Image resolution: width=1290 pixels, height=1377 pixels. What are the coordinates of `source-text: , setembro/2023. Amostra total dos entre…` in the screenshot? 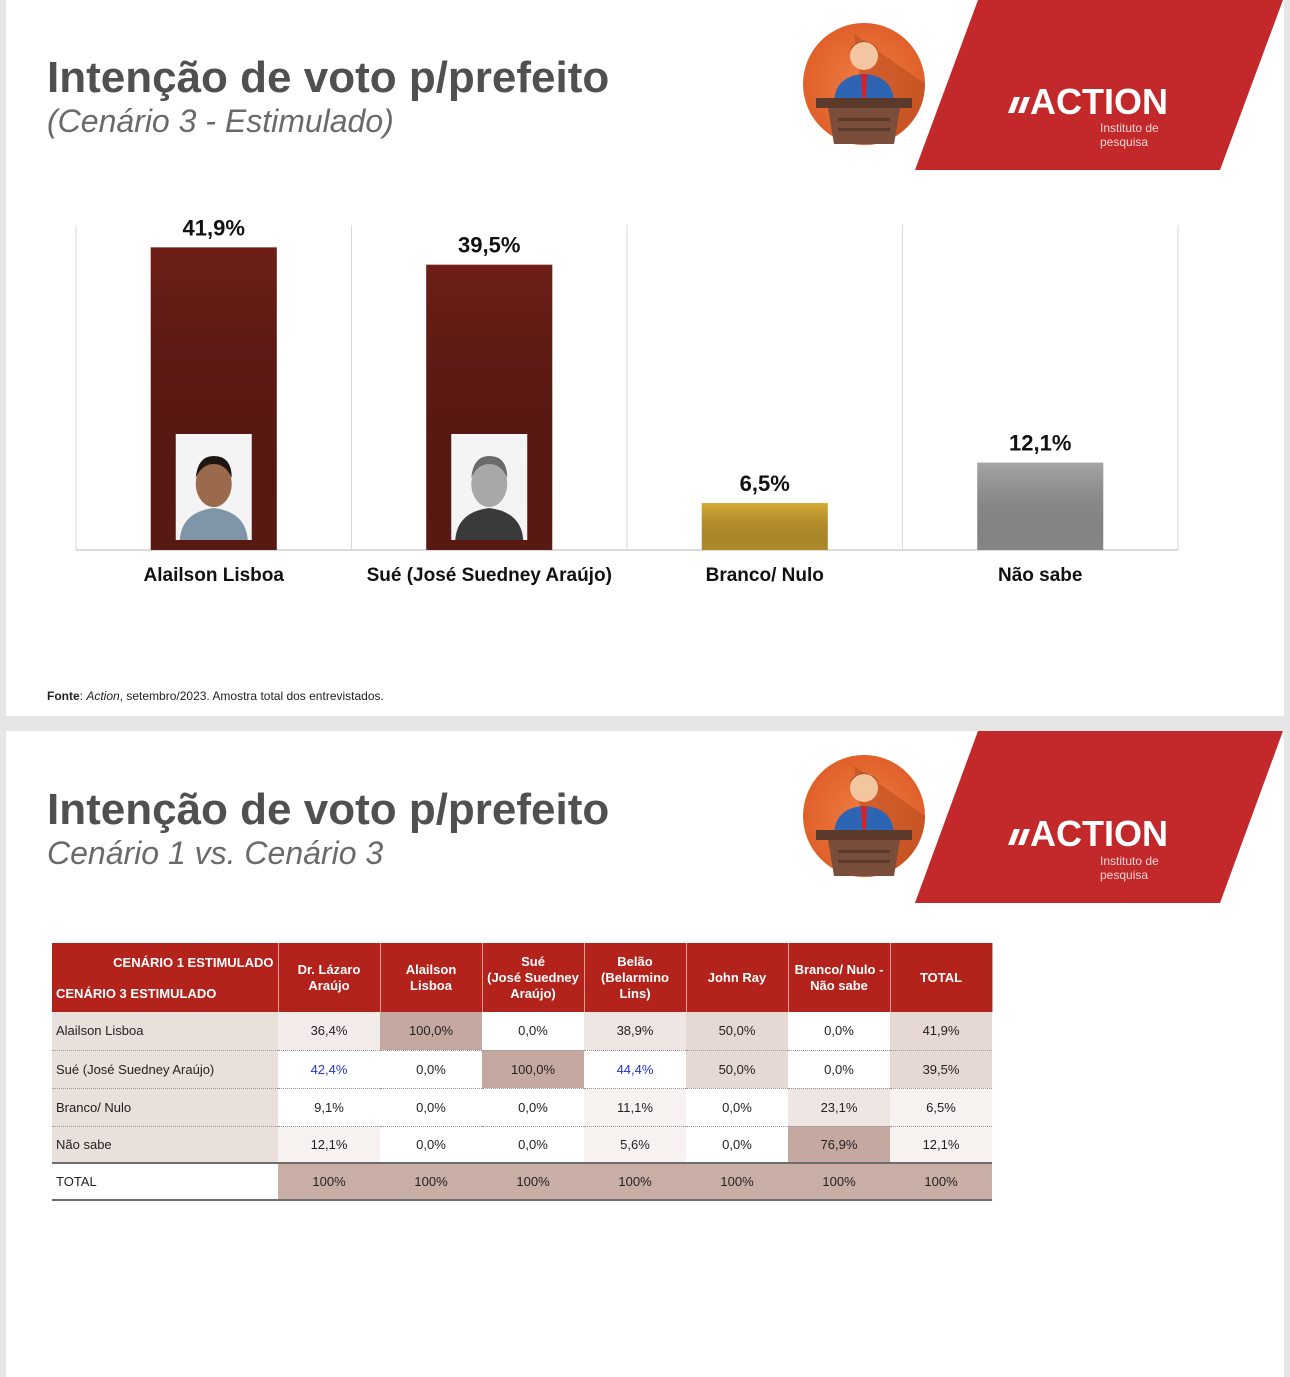 It's located at (252, 696).